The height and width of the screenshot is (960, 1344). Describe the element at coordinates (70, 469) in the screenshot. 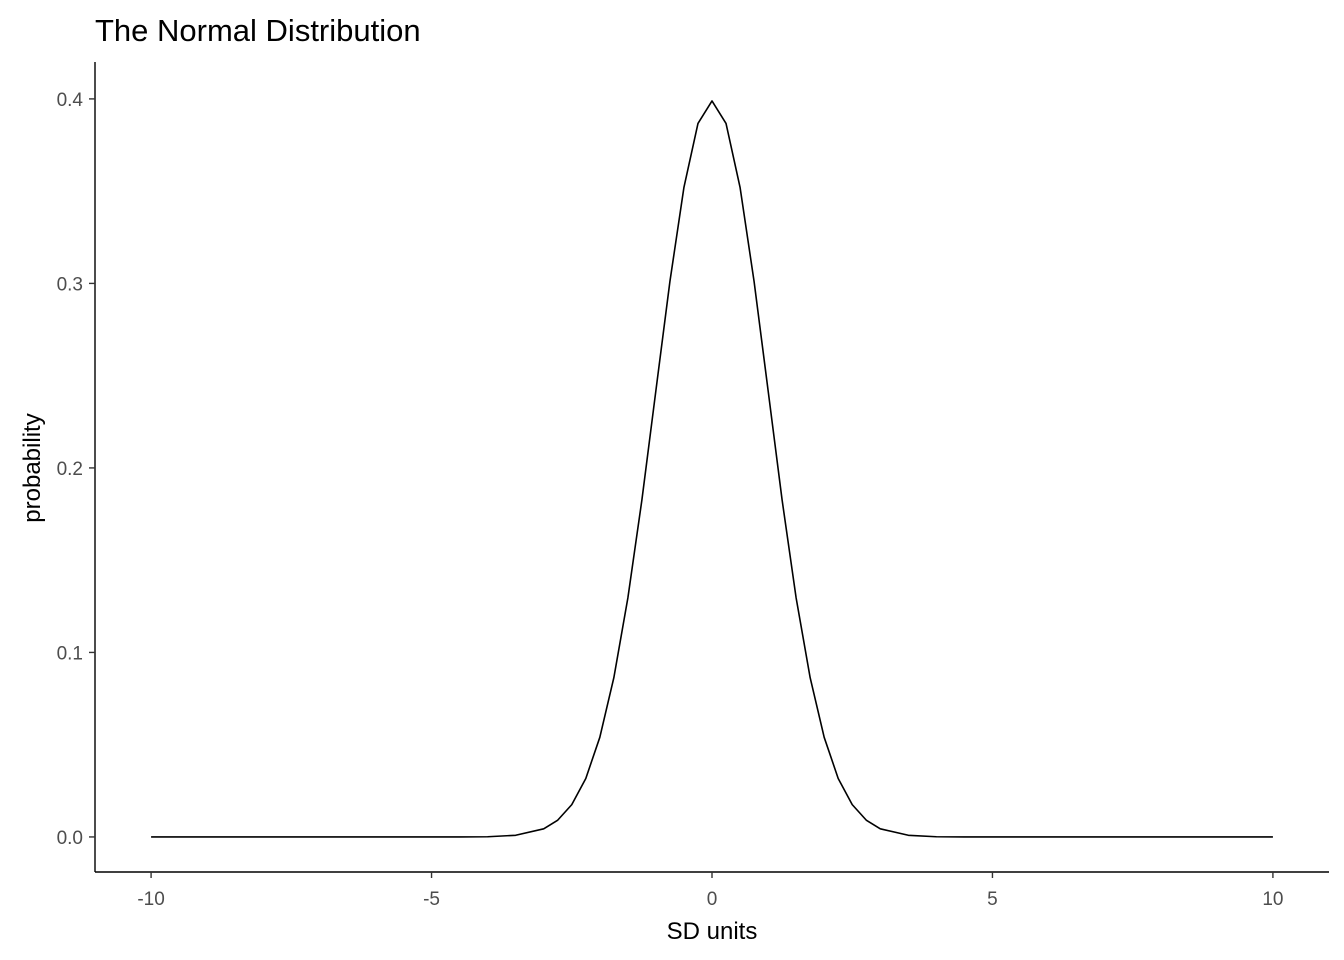

I see `y-tick-label: 0.2` at that location.